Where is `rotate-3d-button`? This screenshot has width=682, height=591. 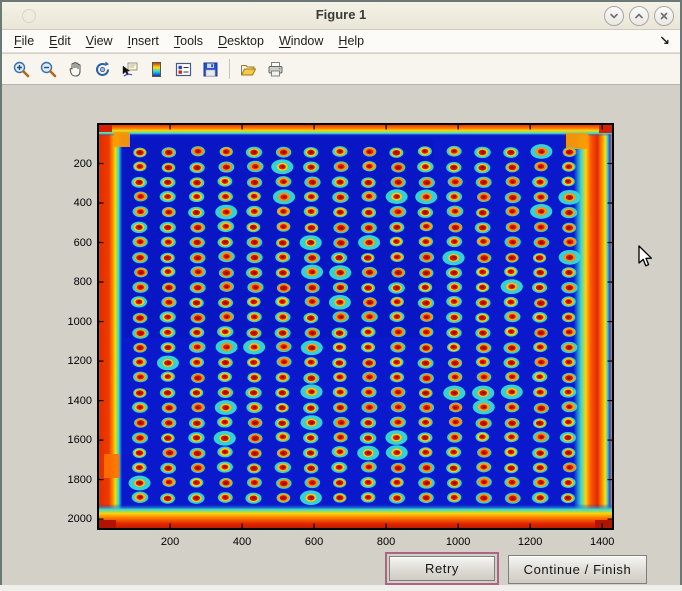 rotate-3d-button is located at coordinates (102, 69).